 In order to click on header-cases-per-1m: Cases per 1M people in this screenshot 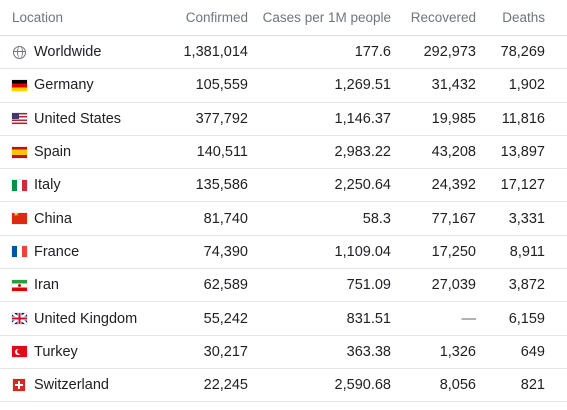, I will do `click(326, 17)`.